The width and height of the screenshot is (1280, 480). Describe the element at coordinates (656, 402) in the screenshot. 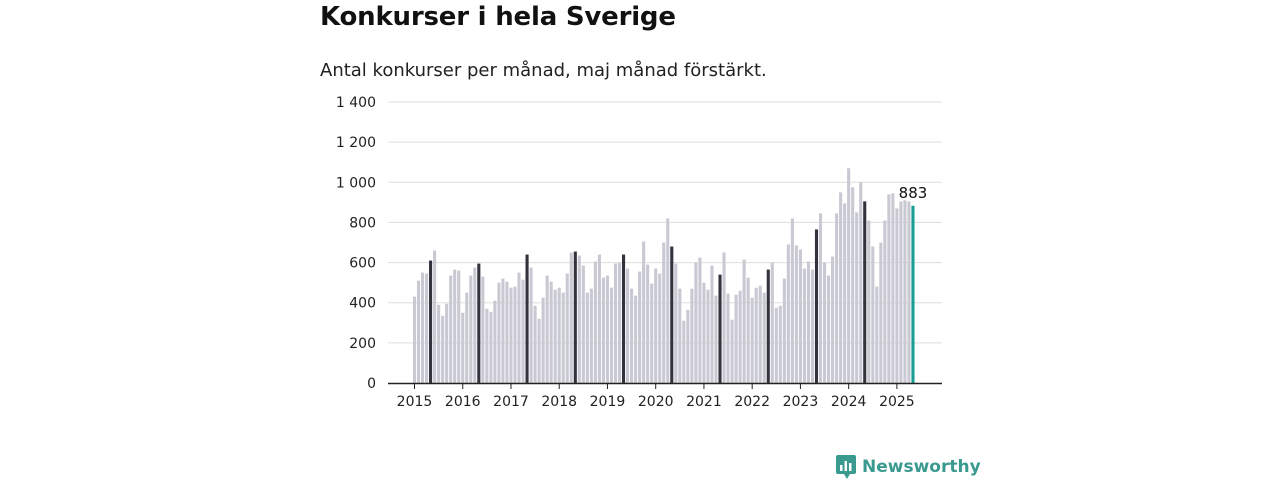

I see `x-tick-label: 2020` at that location.